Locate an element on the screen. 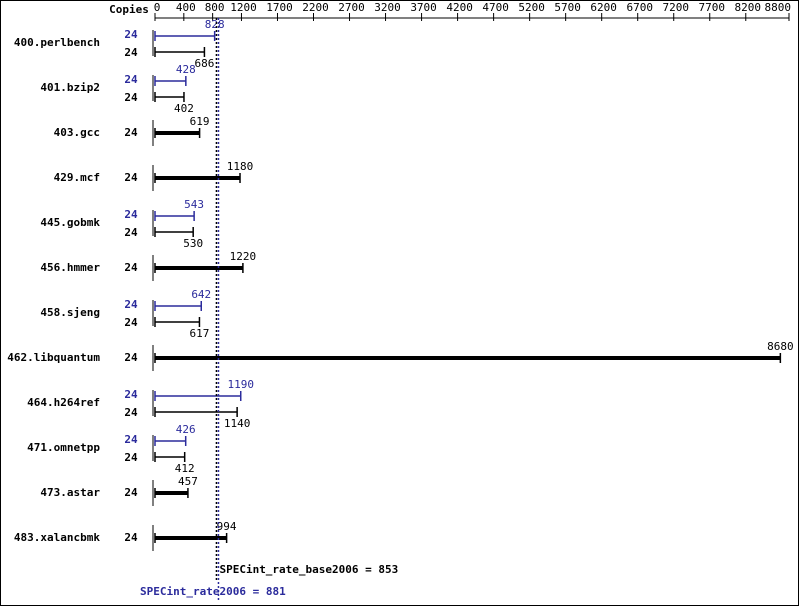  category-label: 403.gcc is located at coordinates (77, 132).